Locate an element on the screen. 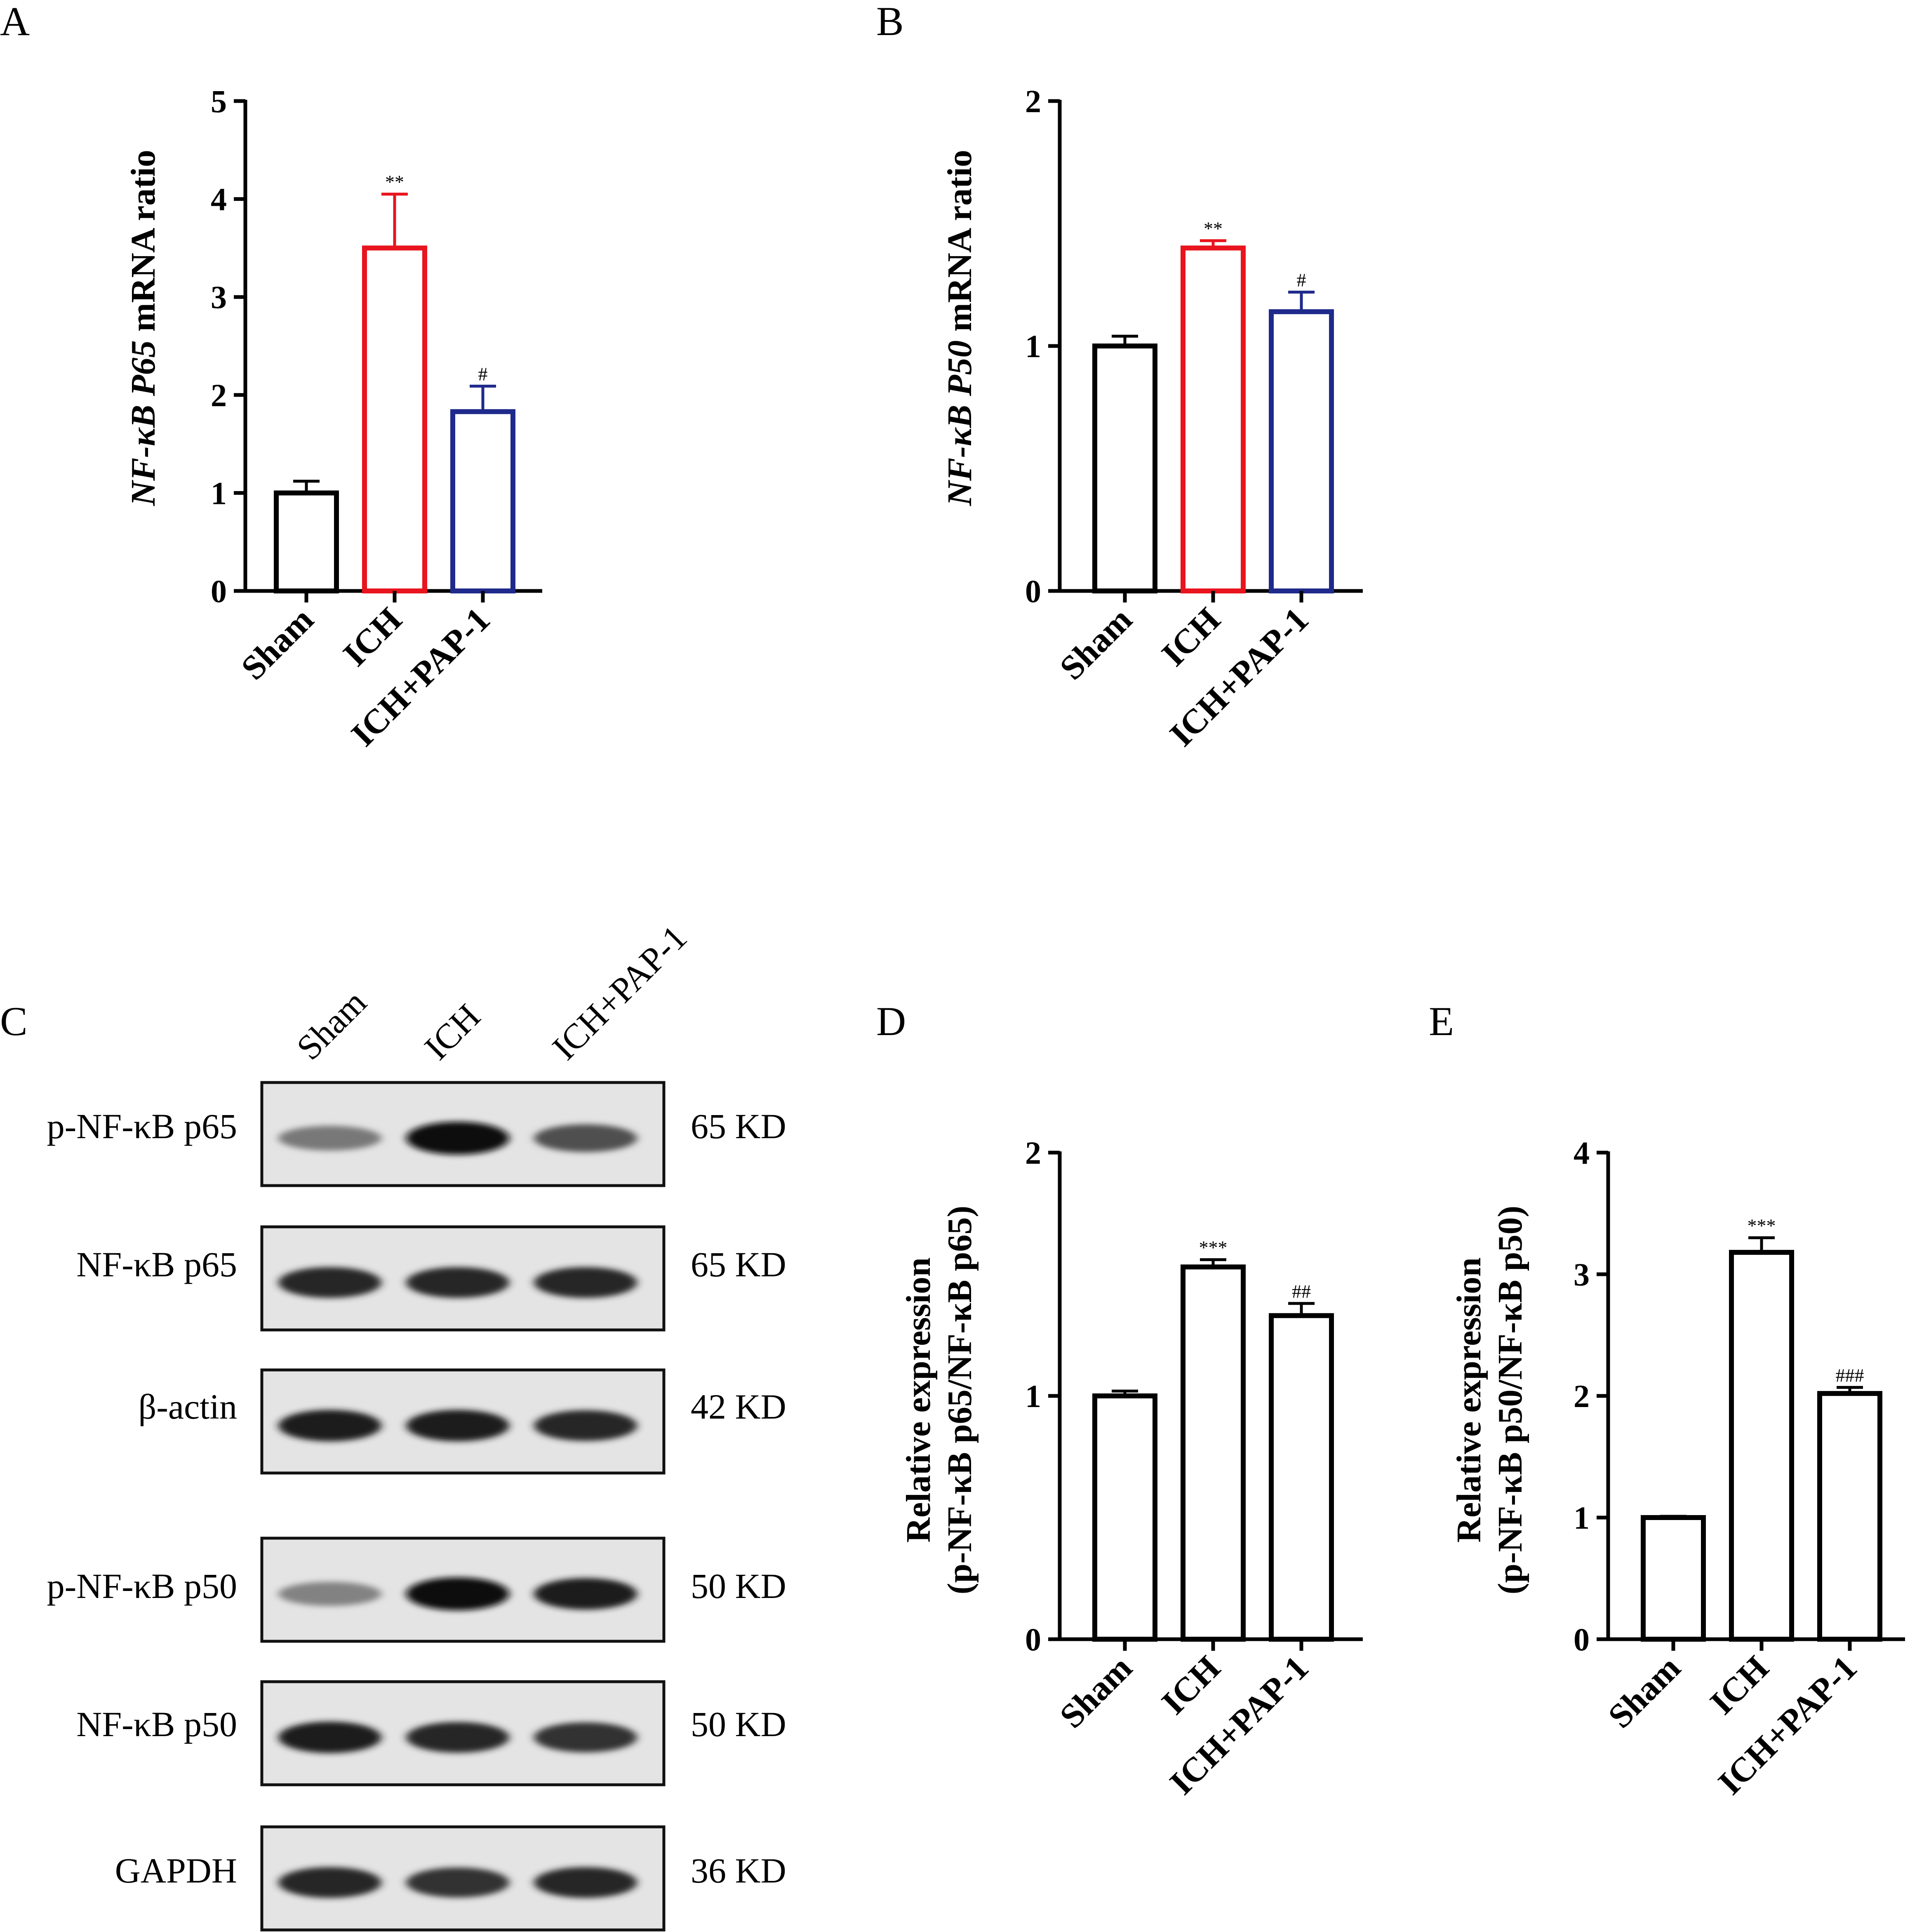  y-tick-label: 5 is located at coordinates (219, 101).